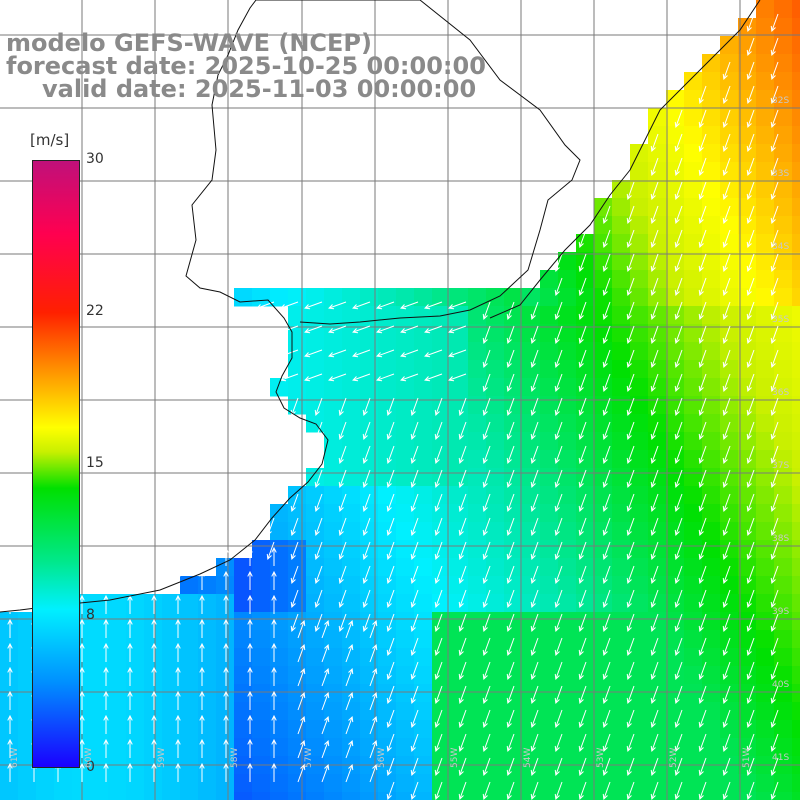  Describe the element at coordinates (781, 685) in the screenshot. I see `latitude-label: 40S` at that location.